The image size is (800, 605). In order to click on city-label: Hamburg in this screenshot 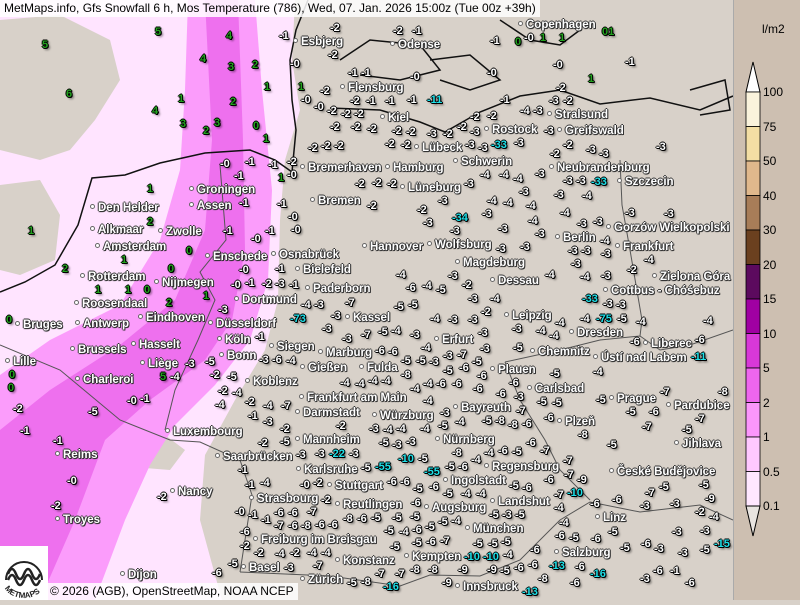, I will do `click(414, 168)`.